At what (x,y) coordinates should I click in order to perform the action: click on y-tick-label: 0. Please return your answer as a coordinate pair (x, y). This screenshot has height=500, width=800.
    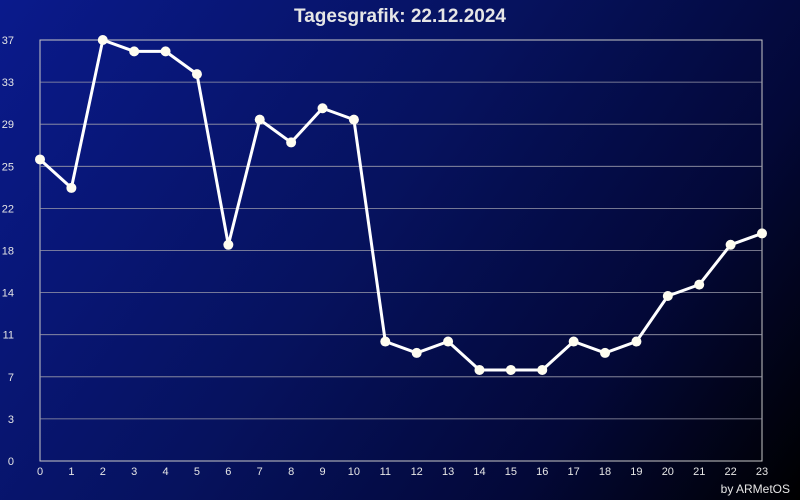
    Looking at the image, I should click on (11, 462).